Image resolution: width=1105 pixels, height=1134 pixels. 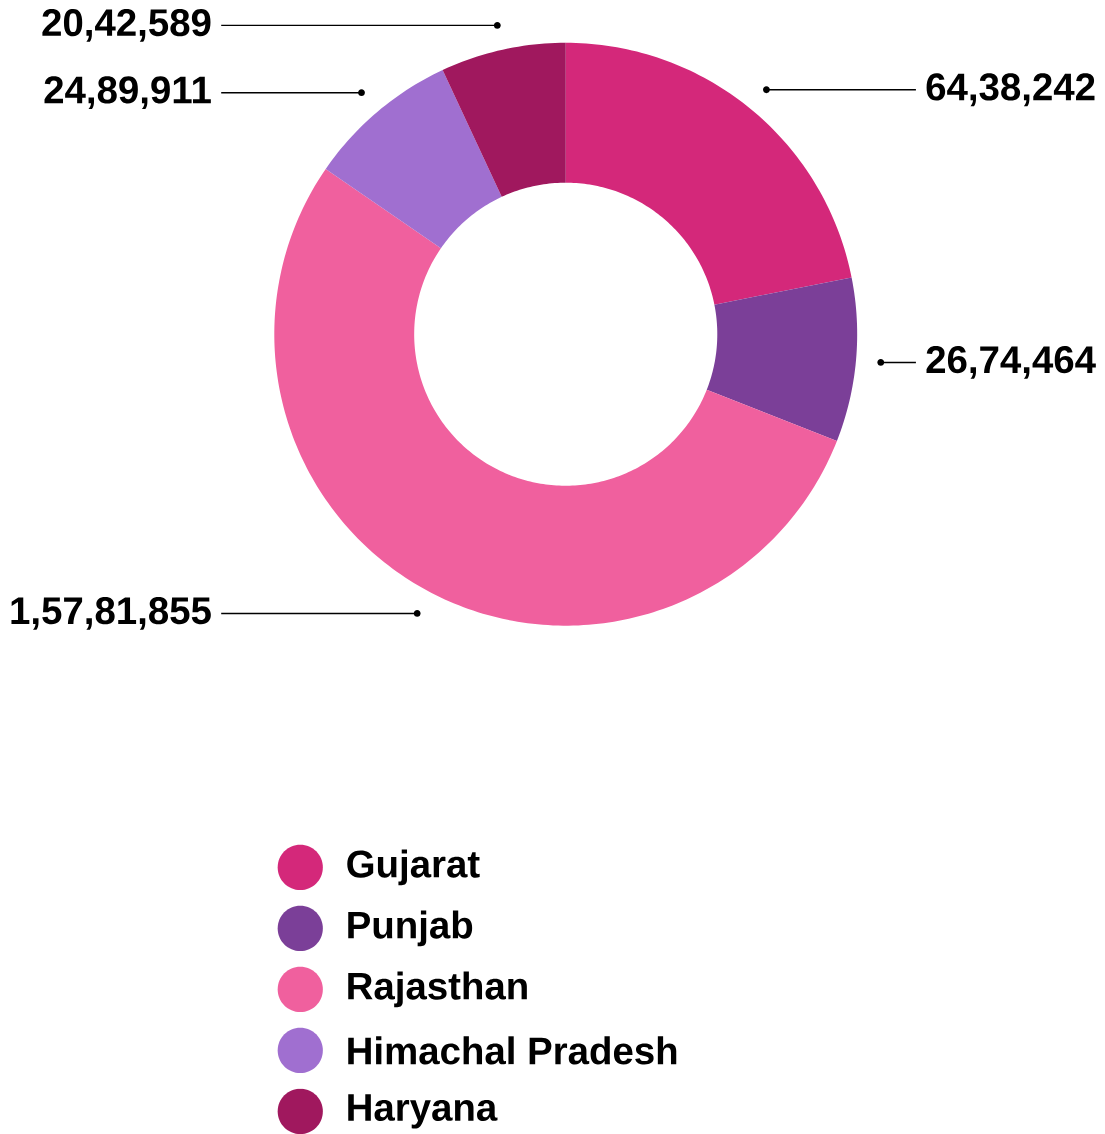 What do you see at coordinates (410, 928) in the screenshot?
I see `legend-label: Punjab` at bounding box center [410, 928].